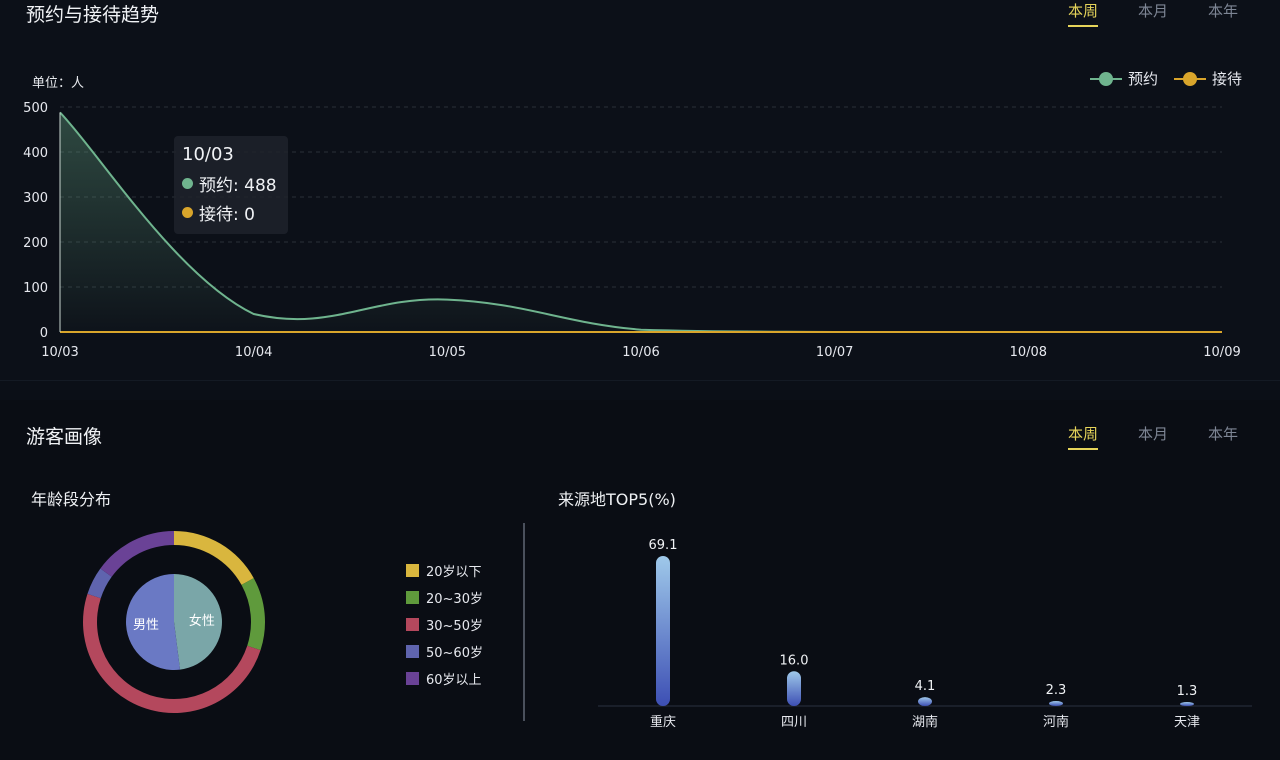  What do you see at coordinates (187, 212) in the screenshot?
I see `tooltip-dot-reception` at bounding box center [187, 212].